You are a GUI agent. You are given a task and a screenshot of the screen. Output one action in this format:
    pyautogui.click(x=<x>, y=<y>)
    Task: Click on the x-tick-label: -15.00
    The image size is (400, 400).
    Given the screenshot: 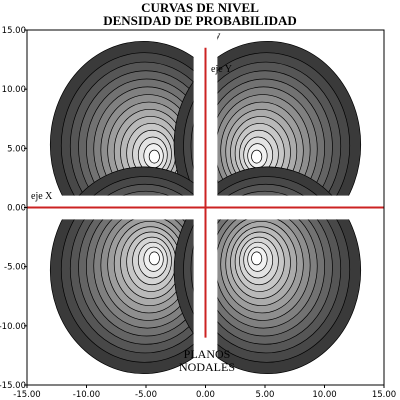 What is the action you would take?
    pyautogui.click(x=26, y=395)
    